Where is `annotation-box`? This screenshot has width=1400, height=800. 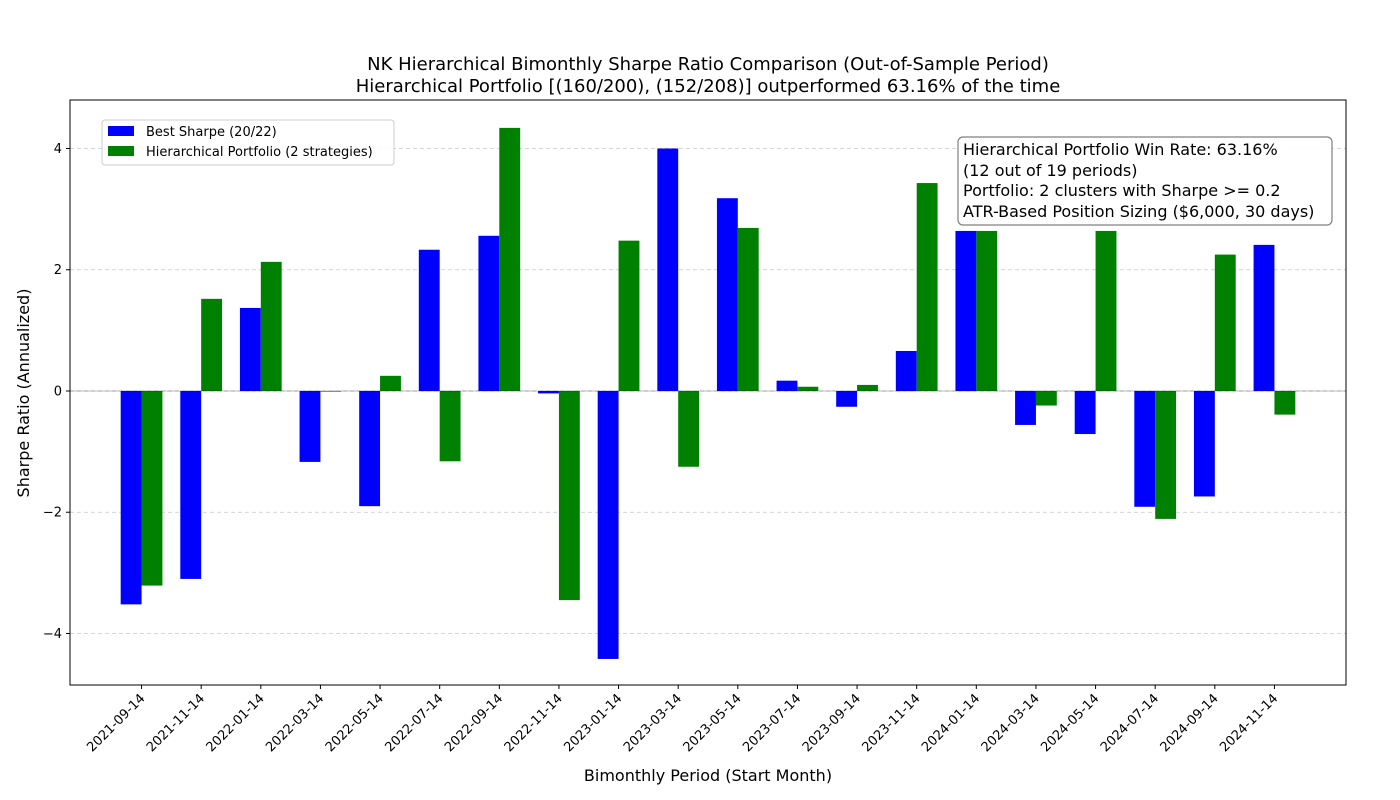
annotation-box is located at coordinates (1145, 181).